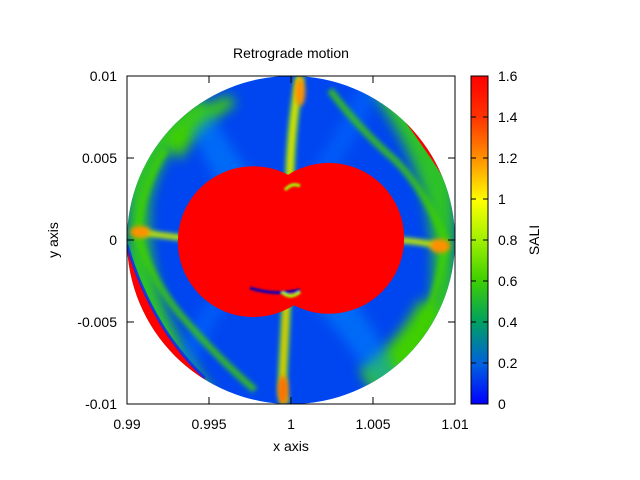 The width and height of the screenshot is (640, 480). Describe the element at coordinates (508, 281) in the screenshot. I see `colorbar-tick-label: 0.6` at that location.